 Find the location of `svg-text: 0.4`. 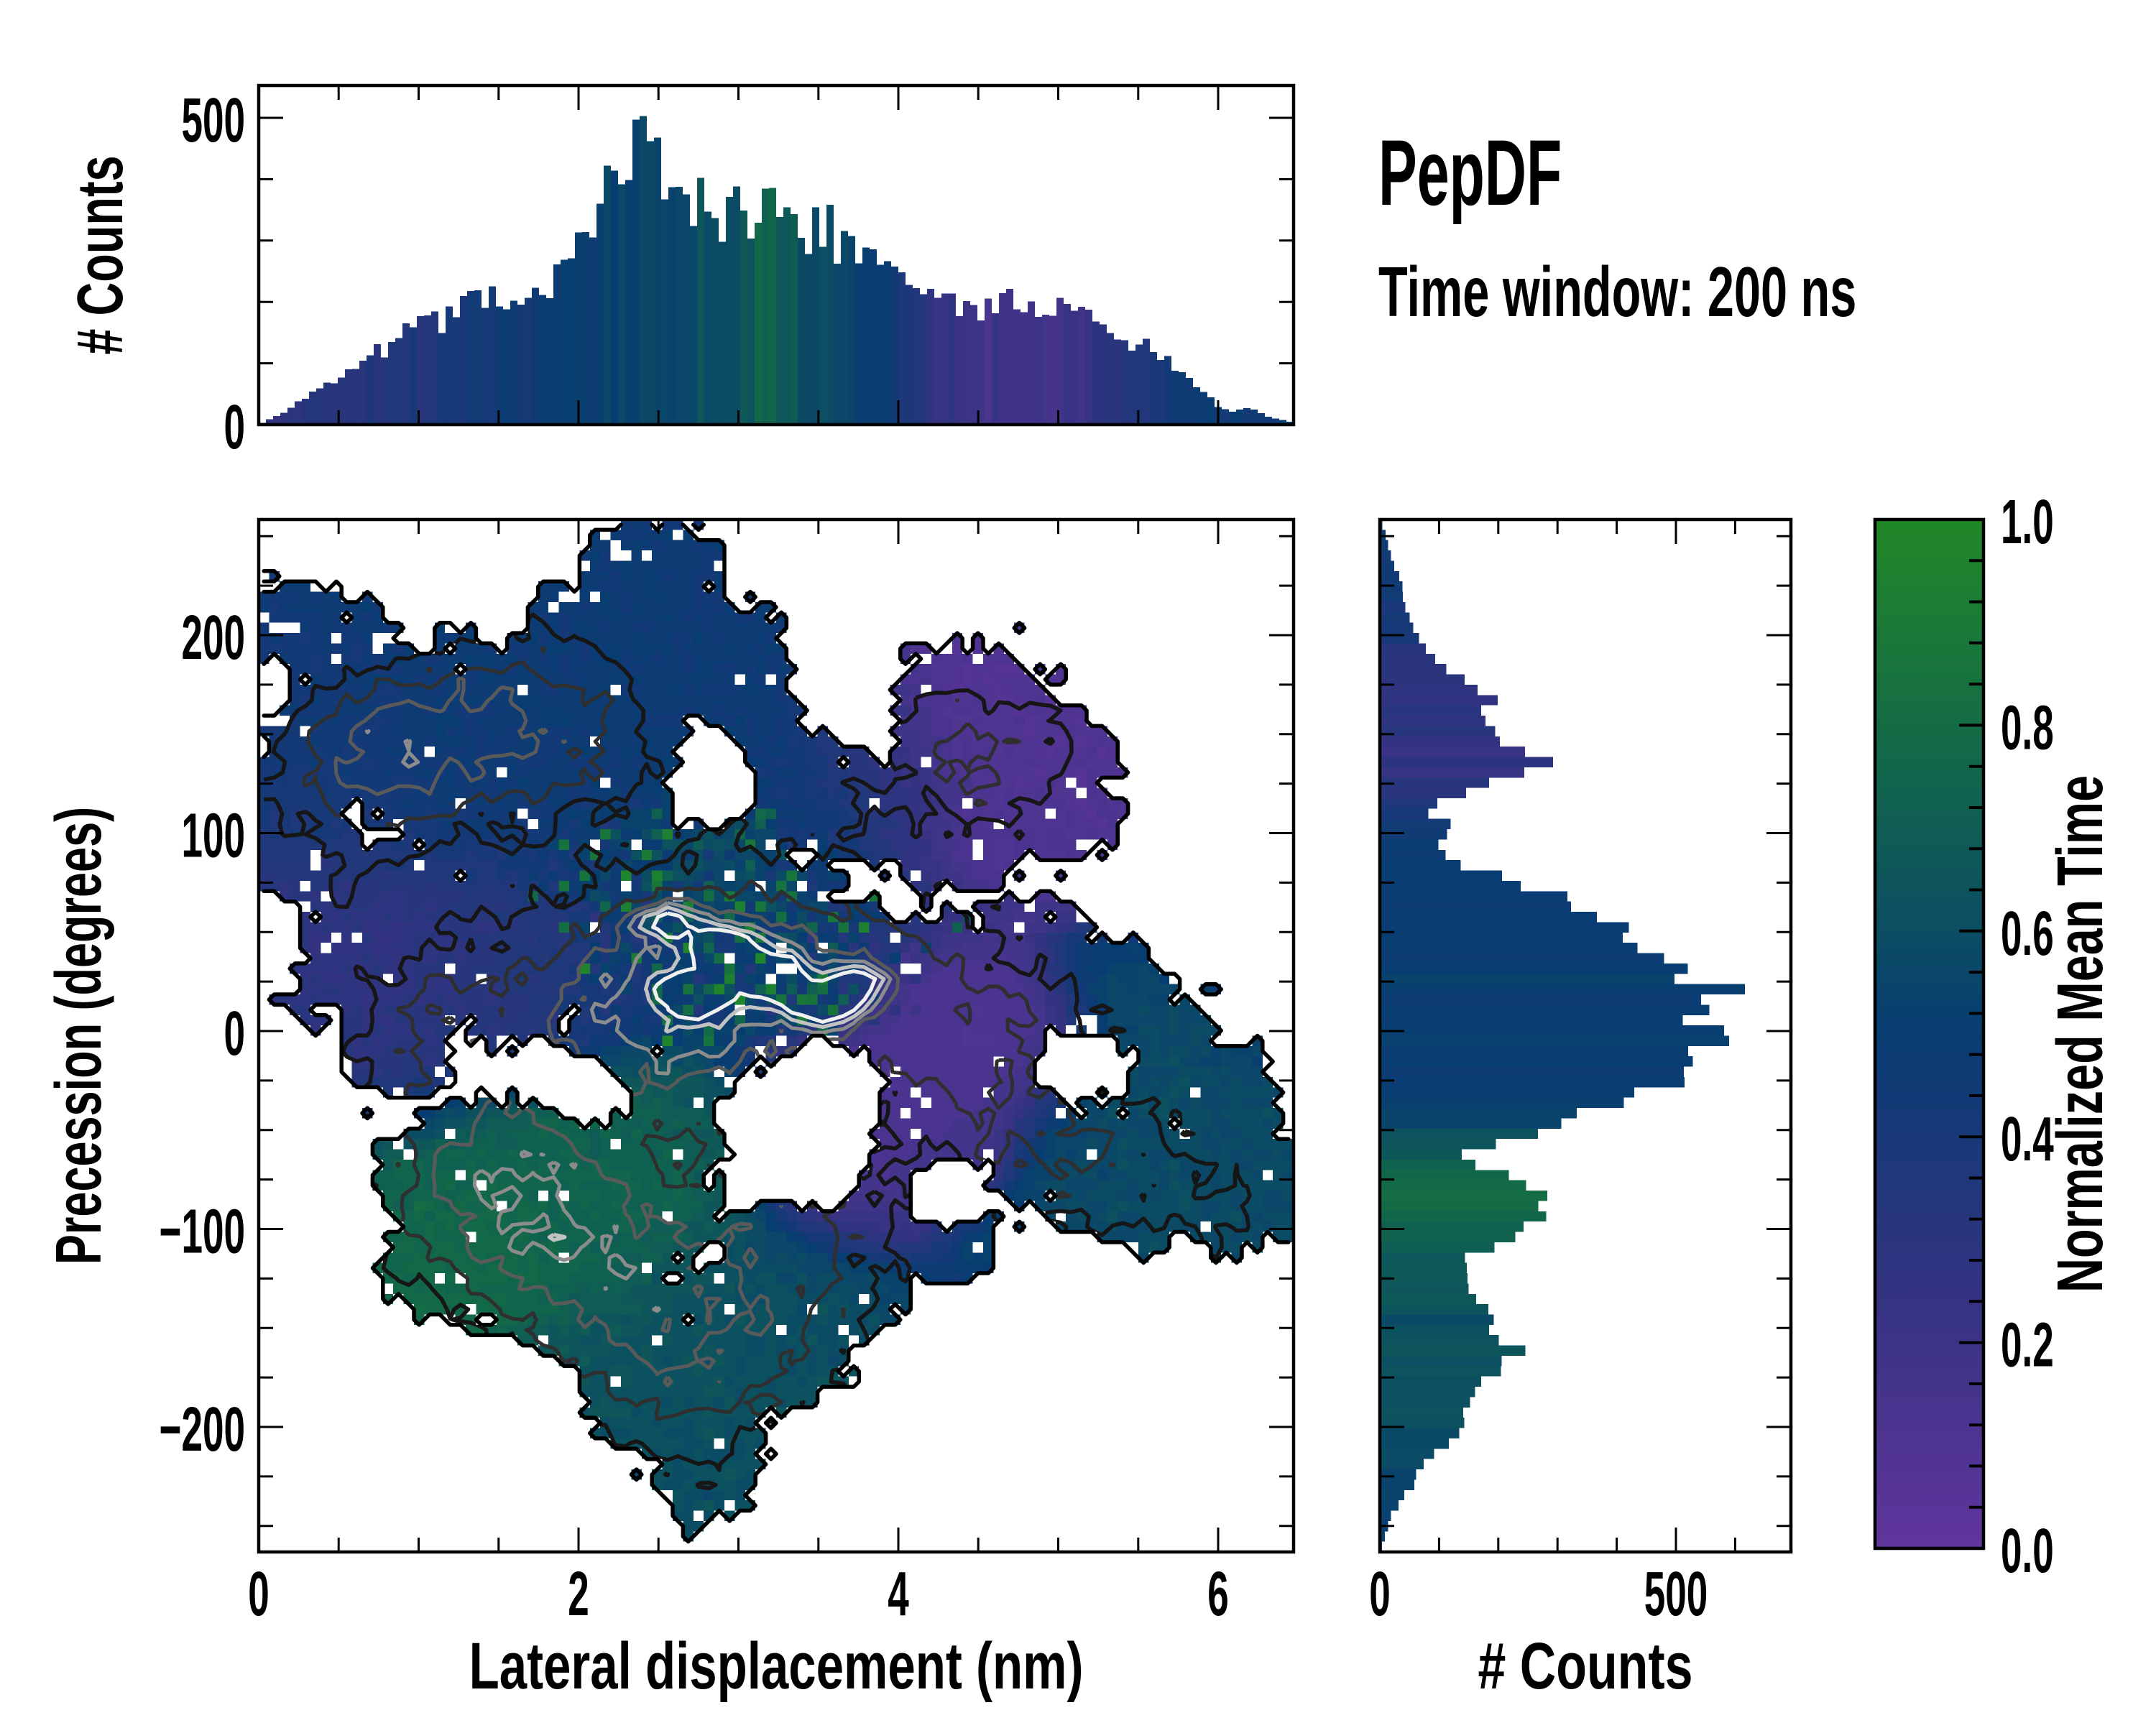

svg-text: 0.4 is located at coordinates (2027, 1140).